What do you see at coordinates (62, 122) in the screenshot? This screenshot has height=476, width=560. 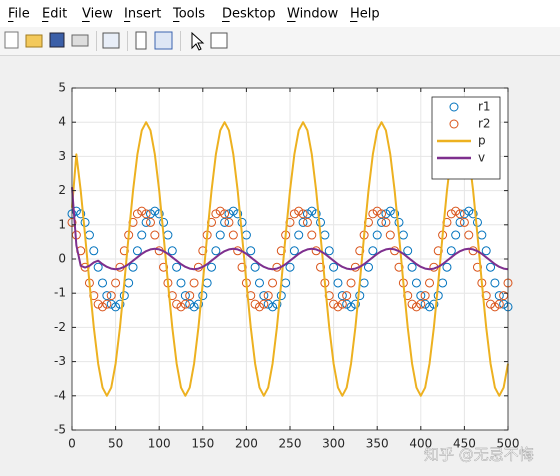 I see `y-tick-label: 4` at bounding box center [62, 122].